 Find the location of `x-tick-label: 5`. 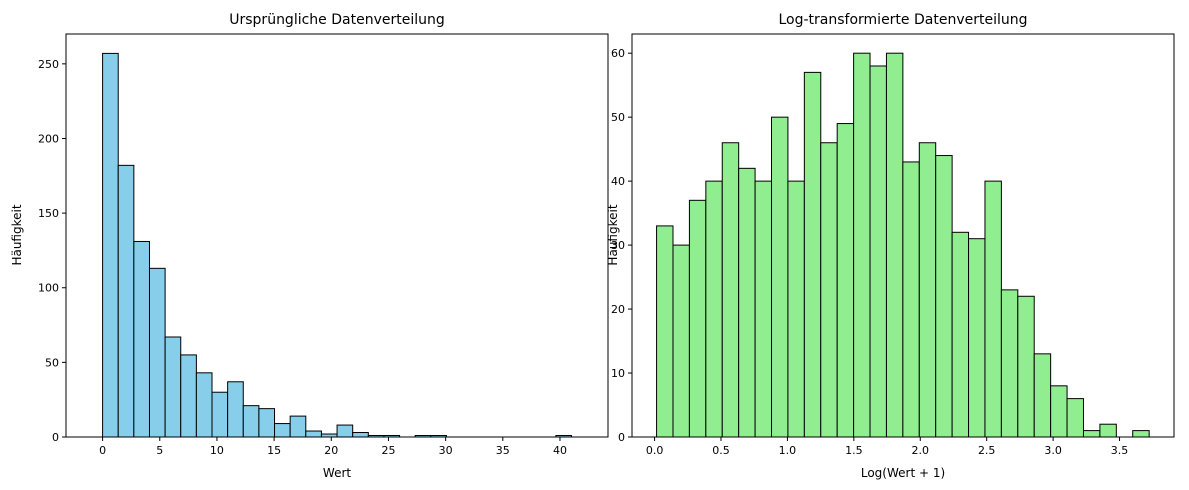

x-tick-label: 5 is located at coordinates (159, 450).